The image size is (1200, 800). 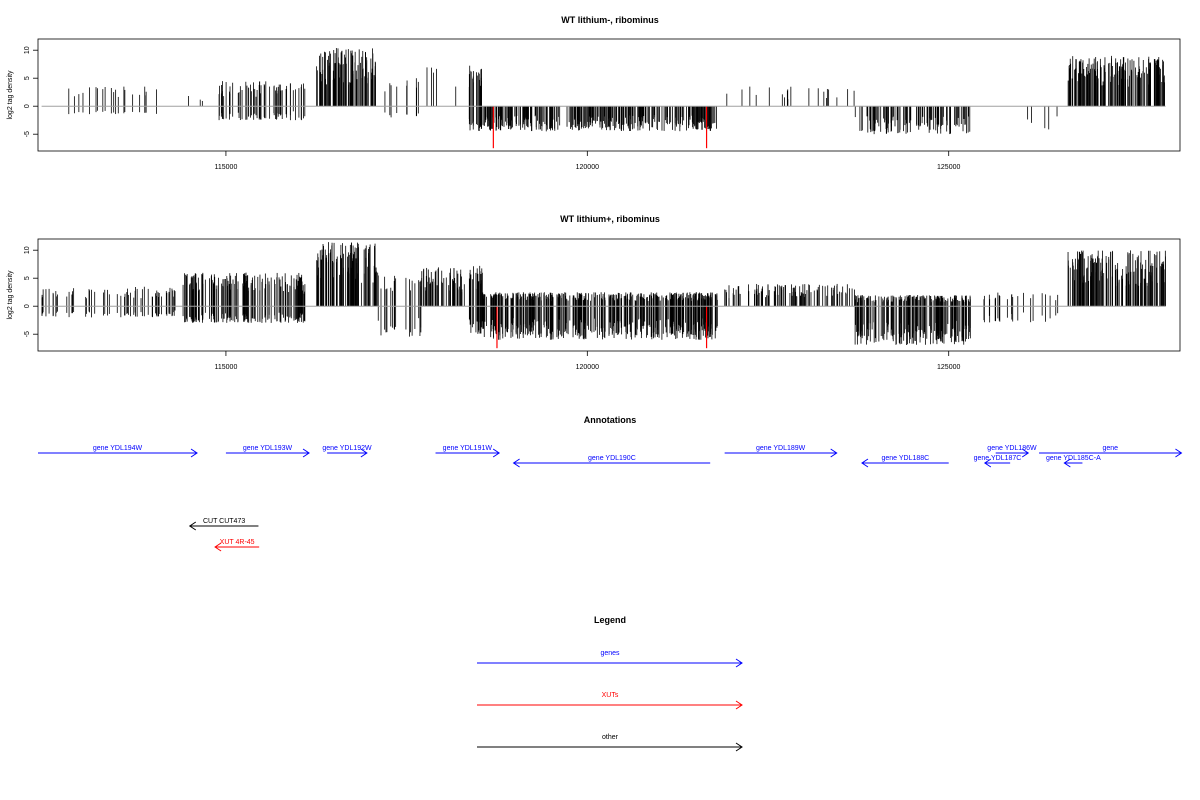 I want to click on legend-label: other, so click(x=610, y=737).